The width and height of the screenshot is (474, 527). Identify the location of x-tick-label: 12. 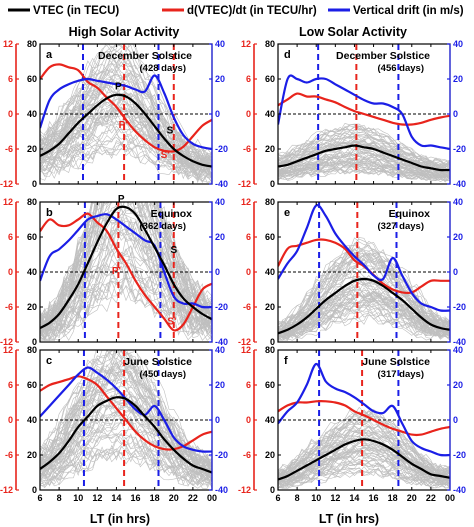
(97, 498).